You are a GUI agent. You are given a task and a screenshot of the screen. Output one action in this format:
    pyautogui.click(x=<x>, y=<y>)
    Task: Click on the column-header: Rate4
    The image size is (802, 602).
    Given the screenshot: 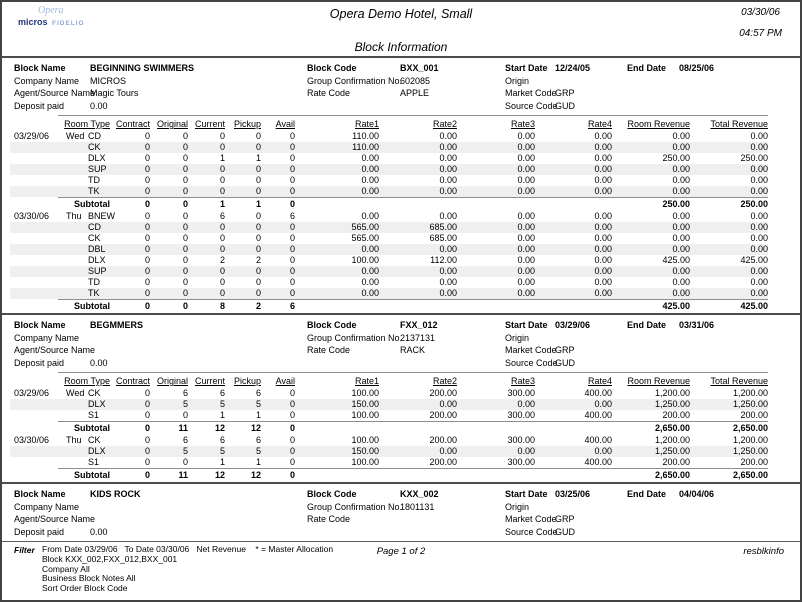 What is the action you would take?
    pyautogui.click(x=573, y=124)
    